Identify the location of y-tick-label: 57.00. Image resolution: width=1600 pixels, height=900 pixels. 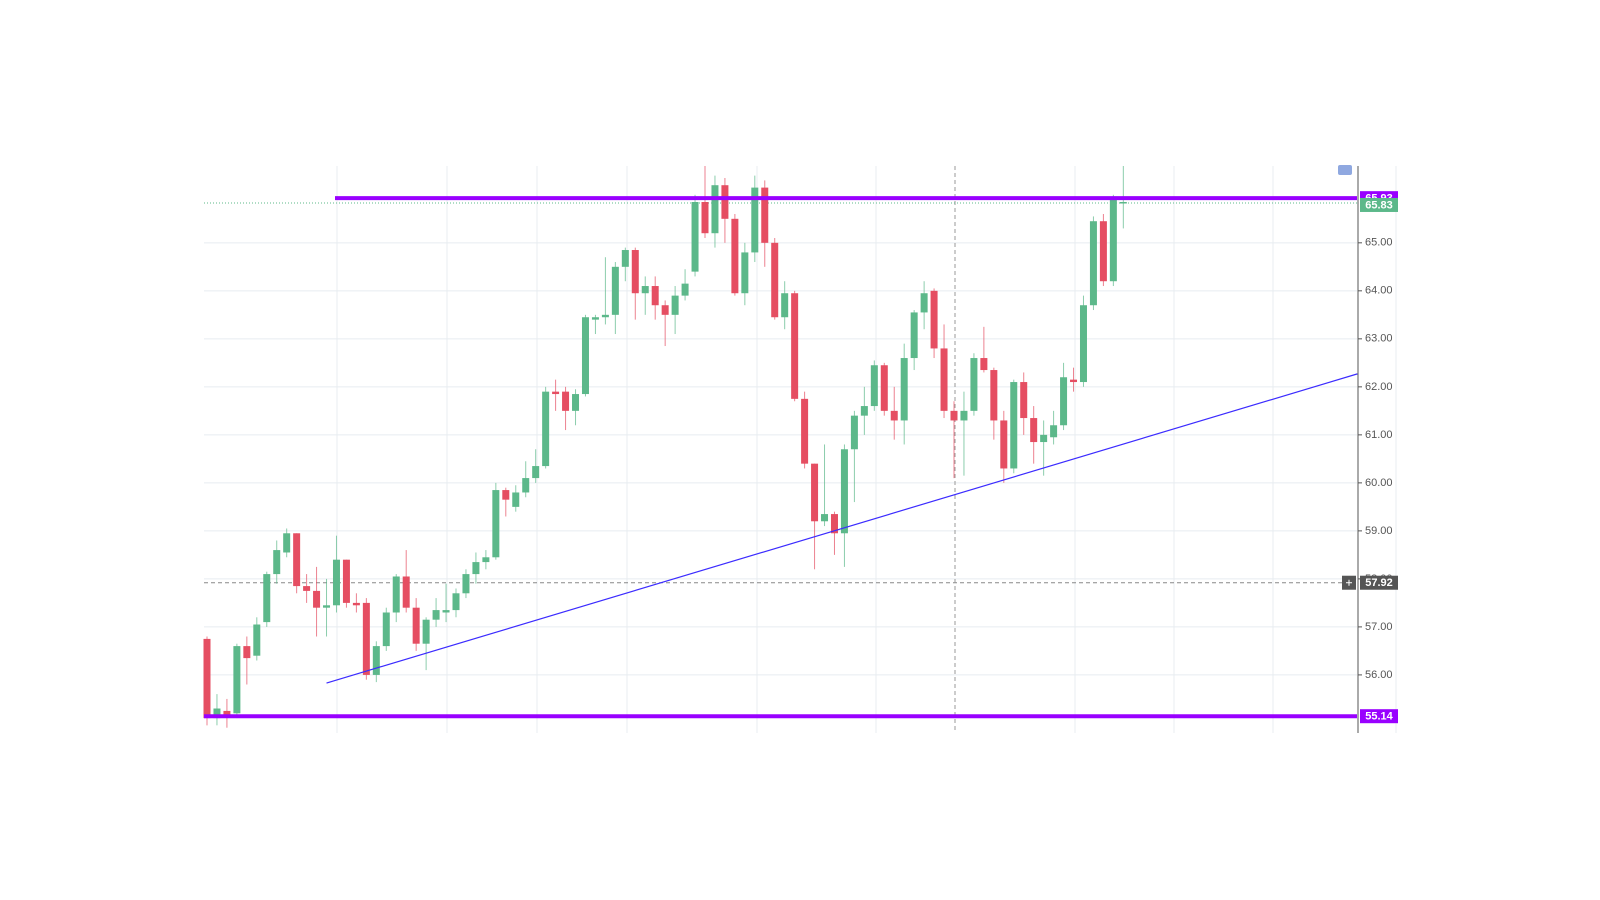
(1379, 627).